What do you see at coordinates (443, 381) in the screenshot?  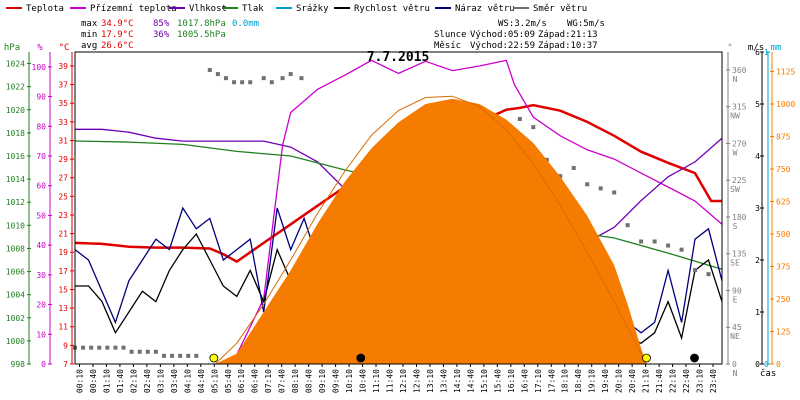 I see `x-tick-label: 13:40` at bounding box center [443, 381].